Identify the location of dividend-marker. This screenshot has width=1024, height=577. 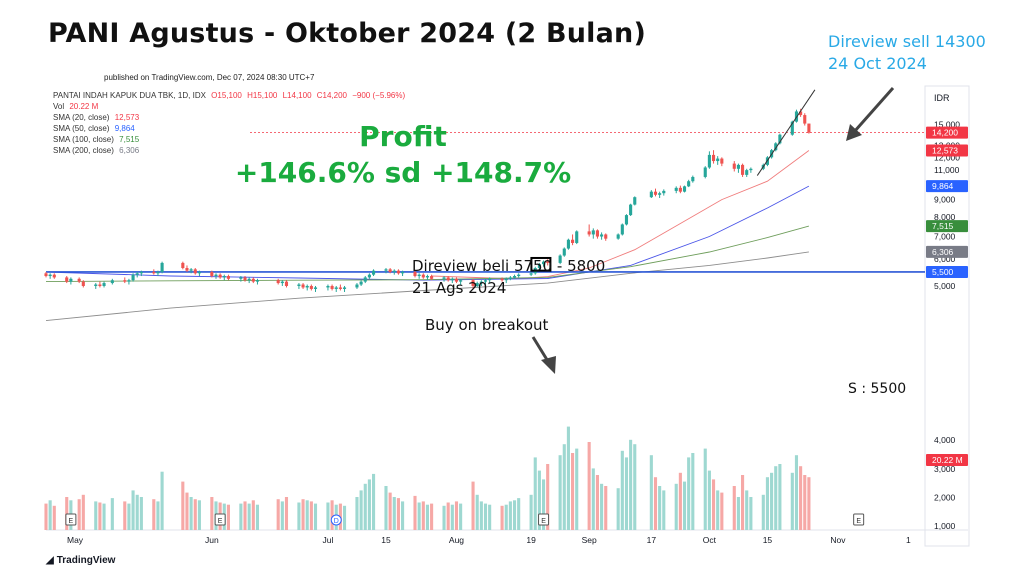
(336, 520).